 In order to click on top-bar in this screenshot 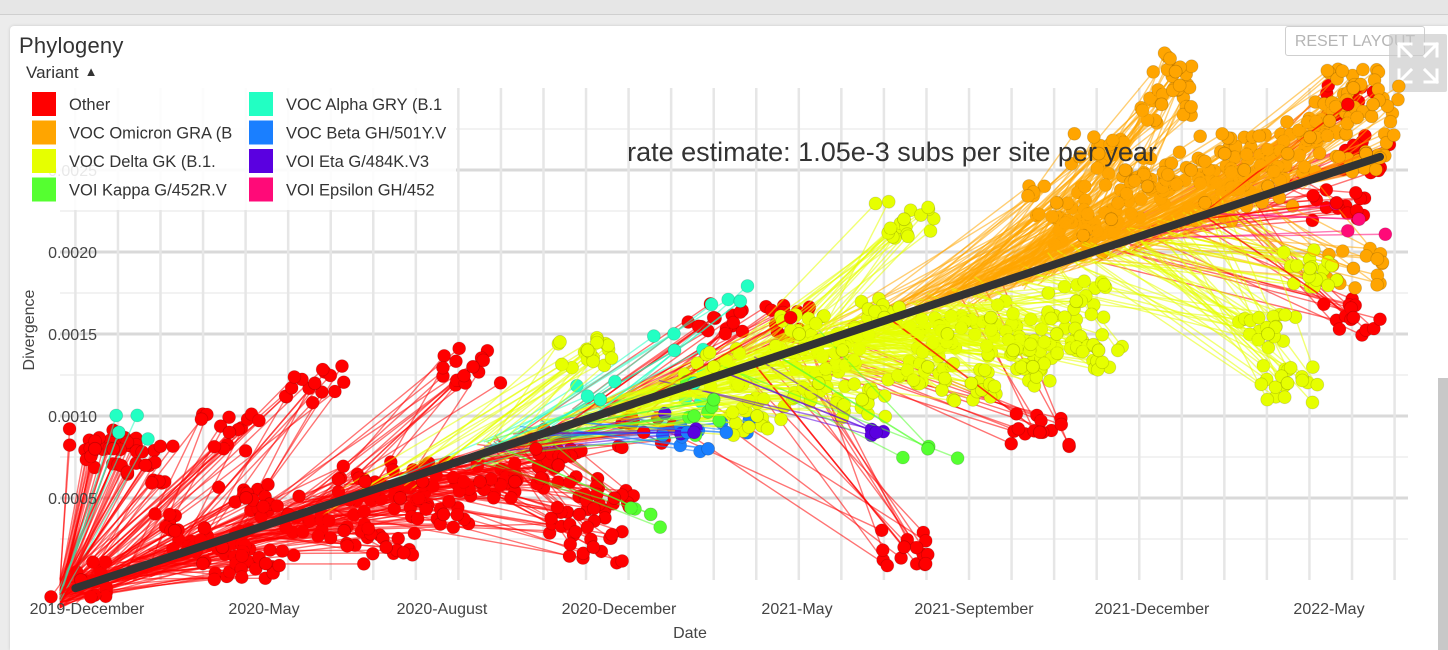, I will do `click(724, 7)`.